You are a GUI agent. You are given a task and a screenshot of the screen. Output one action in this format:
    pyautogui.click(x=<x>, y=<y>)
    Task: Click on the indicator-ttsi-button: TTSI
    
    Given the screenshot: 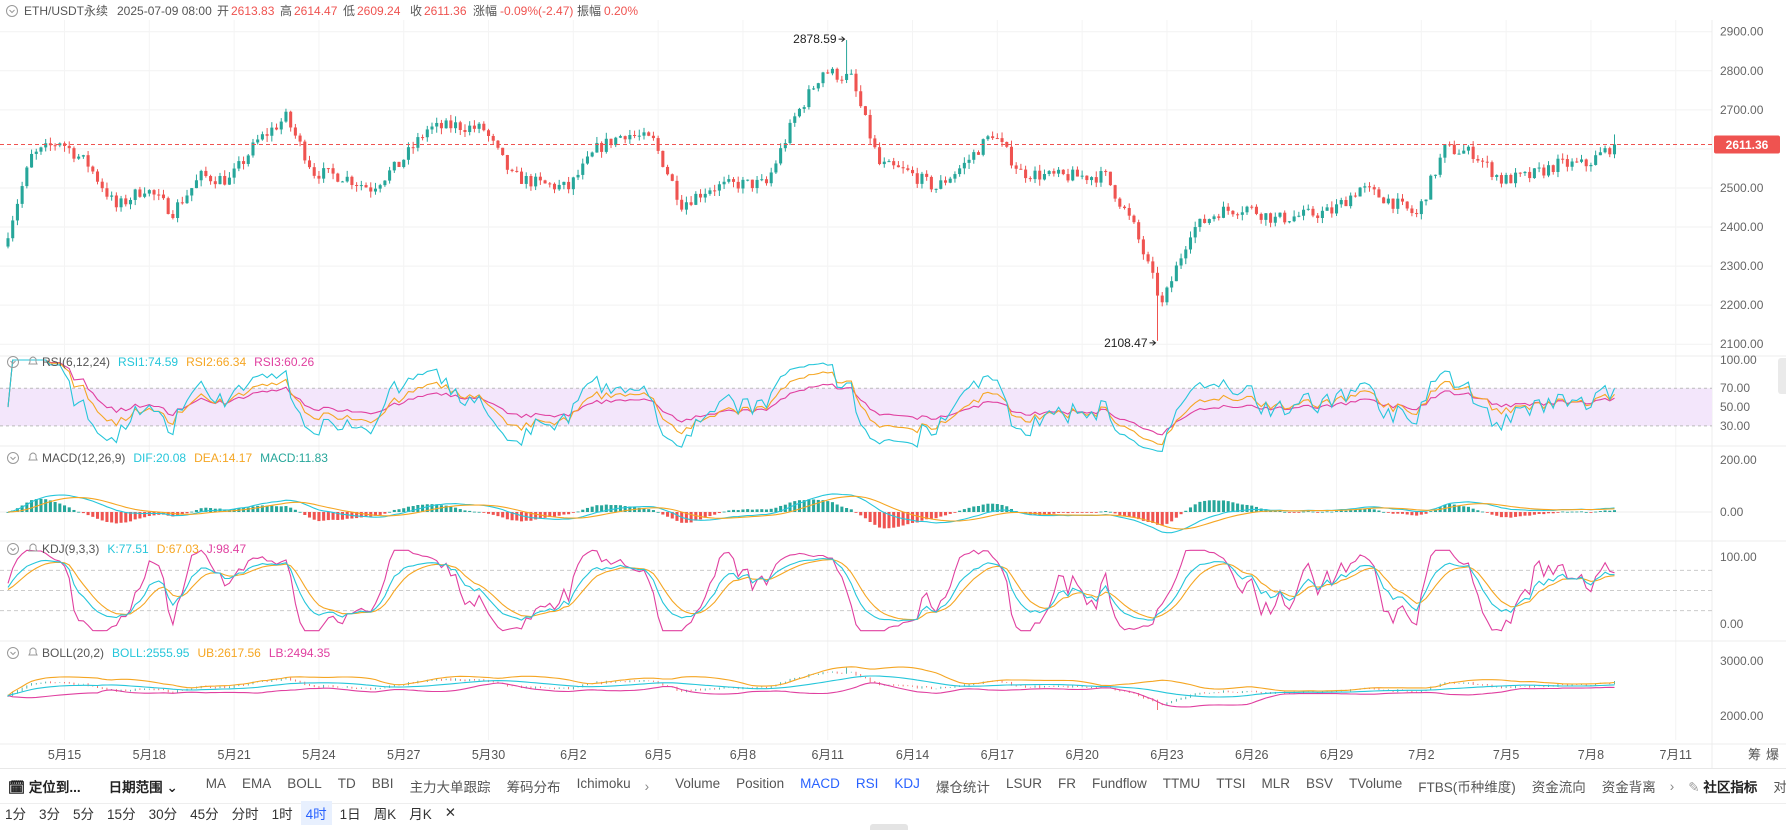 What is the action you would take?
    pyautogui.click(x=1231, y=783)
    